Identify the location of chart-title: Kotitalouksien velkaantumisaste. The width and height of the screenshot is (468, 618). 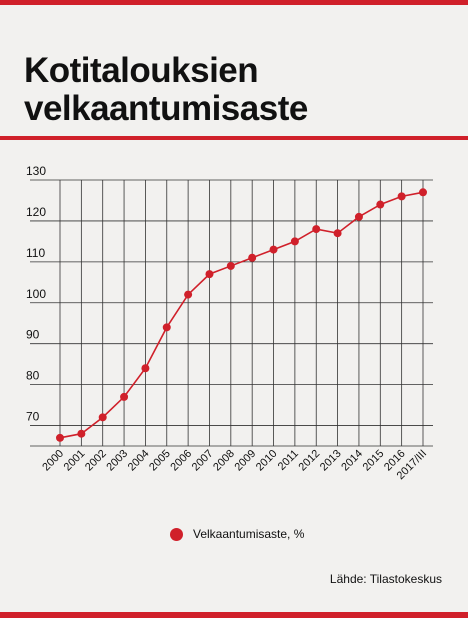
(234, 90).